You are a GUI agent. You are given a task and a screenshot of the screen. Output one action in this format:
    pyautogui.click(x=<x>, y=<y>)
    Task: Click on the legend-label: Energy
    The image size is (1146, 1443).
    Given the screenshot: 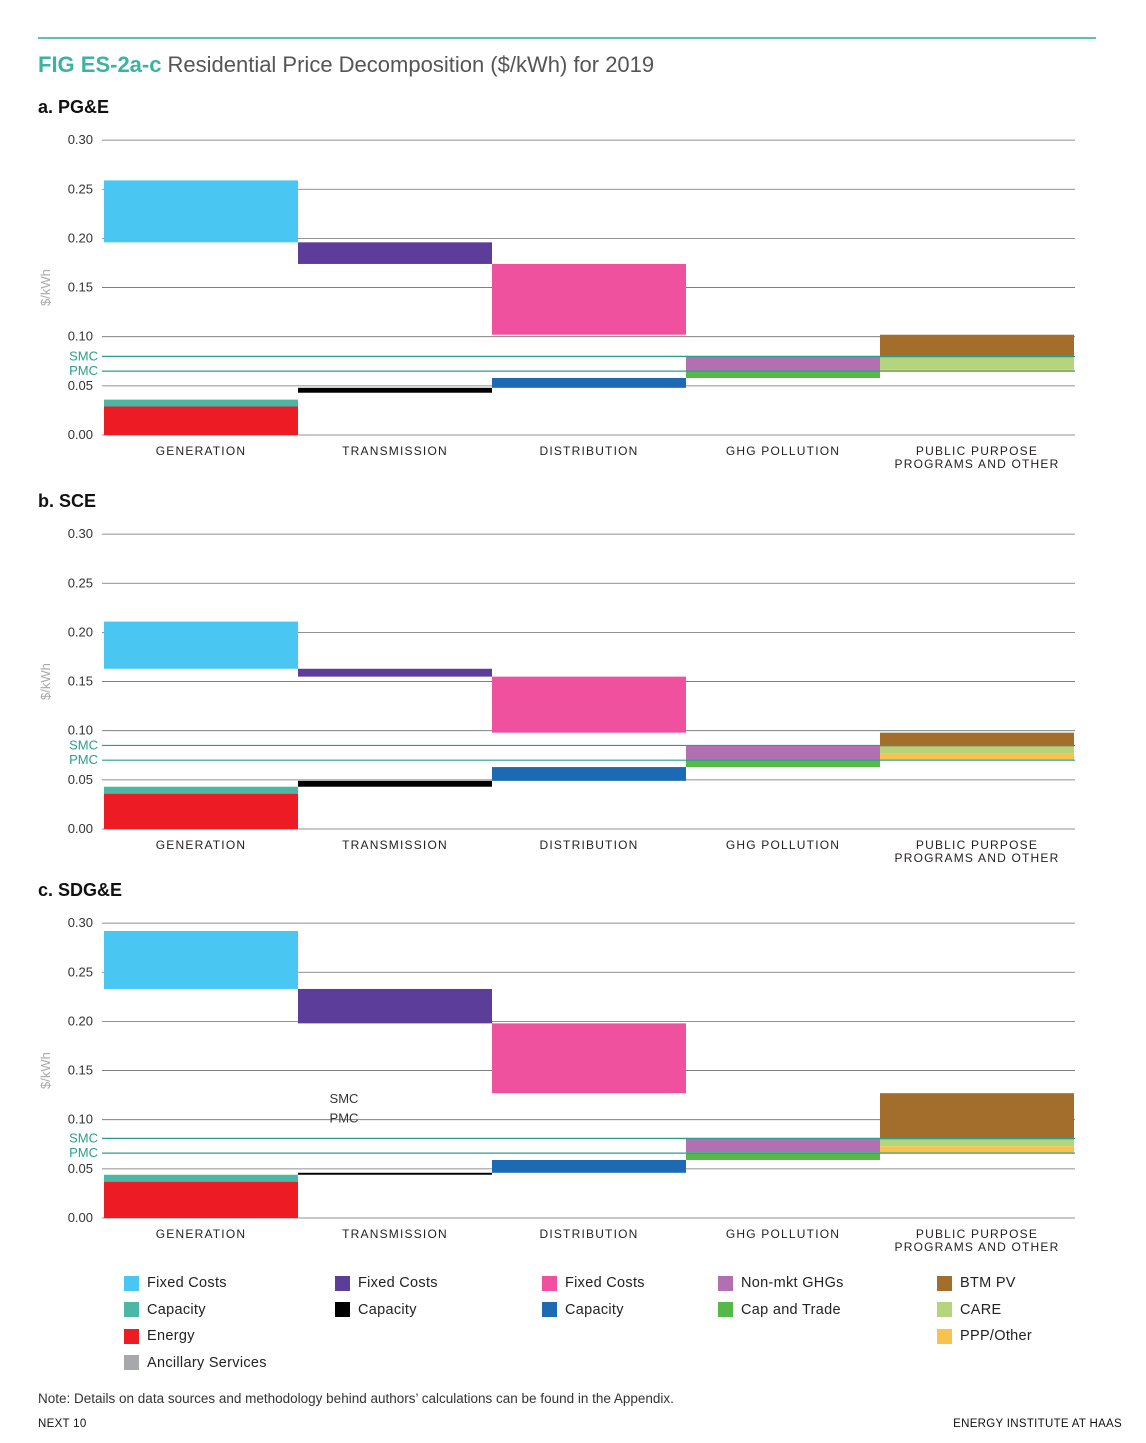 What is the action you would take?
    pyautogui.click(x=171, y=1336)
    